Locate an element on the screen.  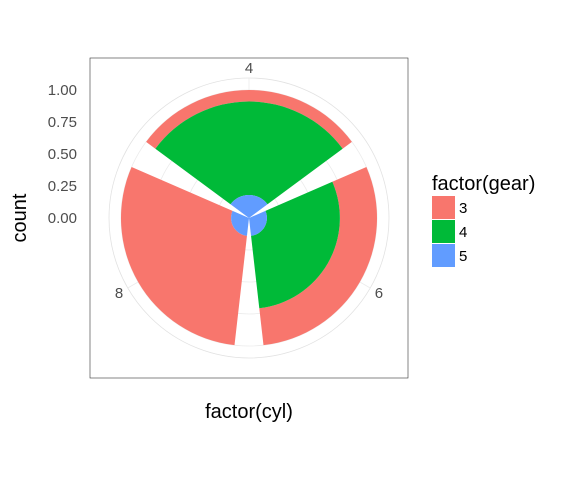
x-axis-title: factor(cyl) is located at coordinates (249, 412).